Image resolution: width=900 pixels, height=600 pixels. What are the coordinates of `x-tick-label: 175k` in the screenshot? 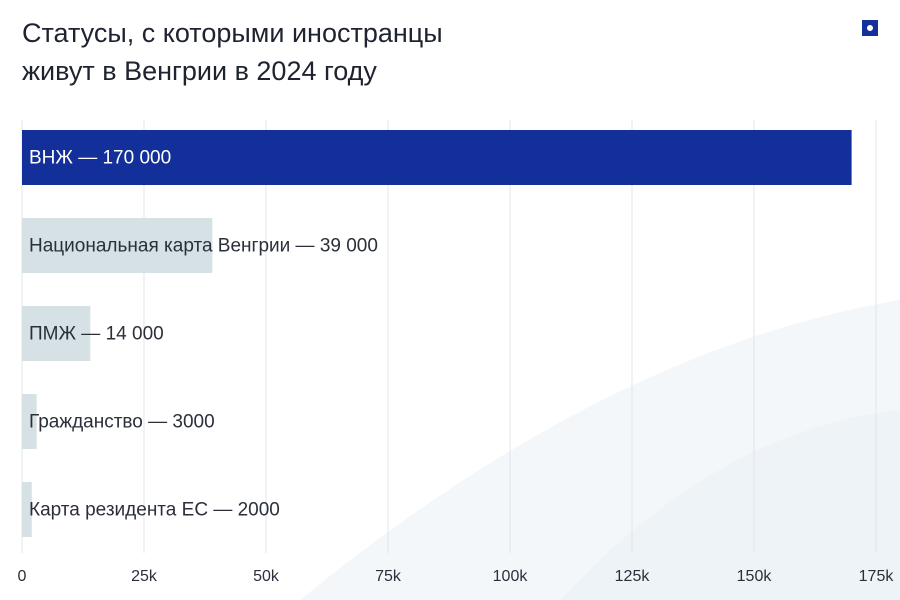 It's located at (877, 576).